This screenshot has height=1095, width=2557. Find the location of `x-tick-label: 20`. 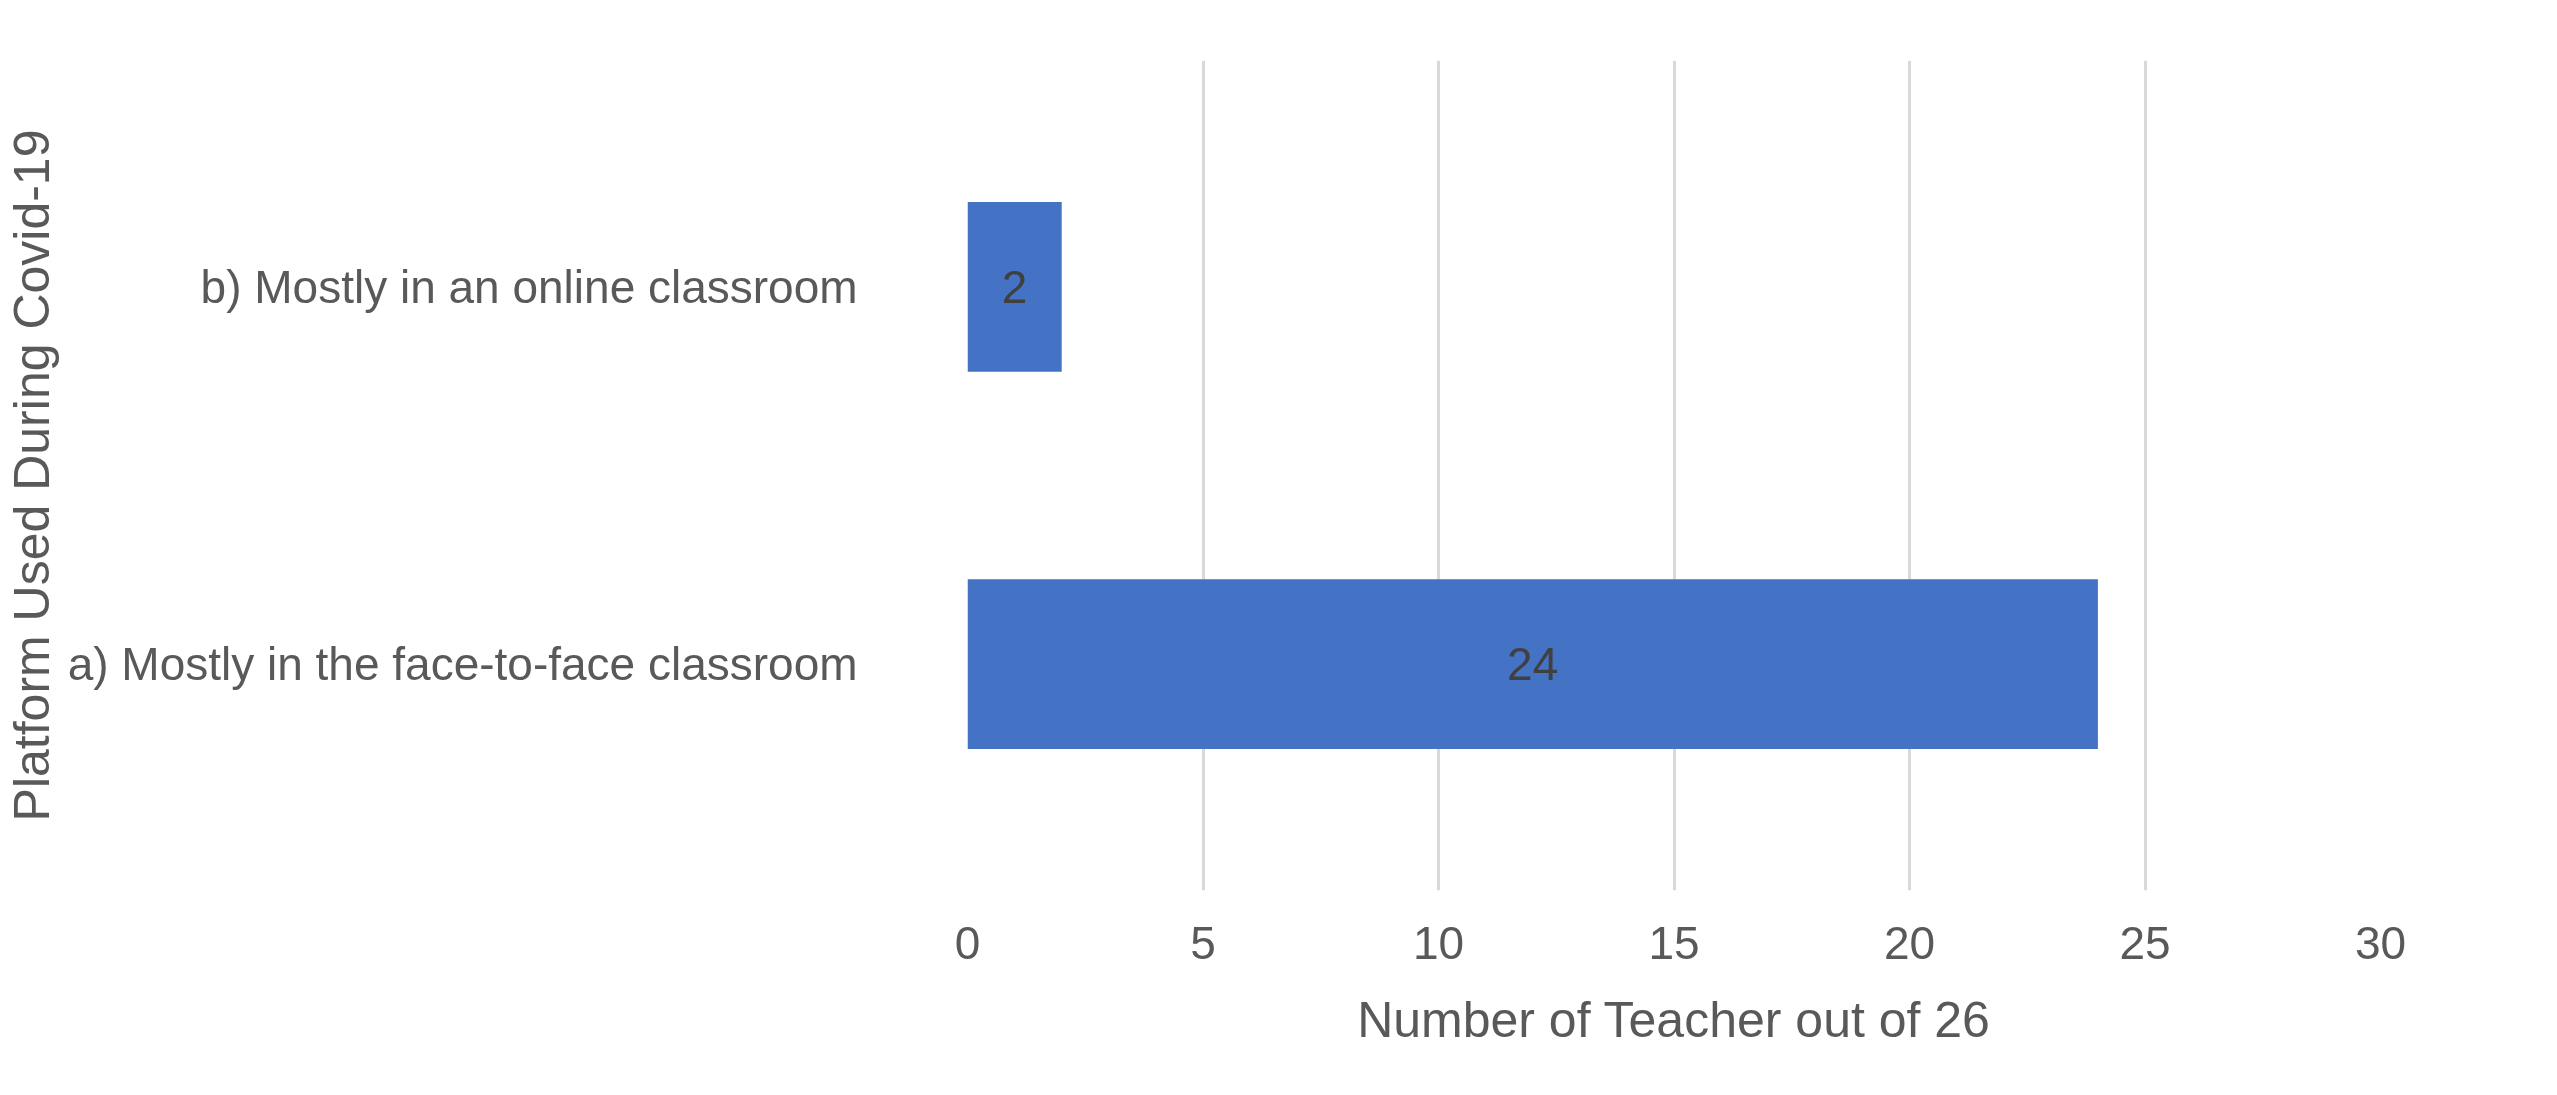

x-tick-label: 20 is located at coordinates (1909, 942).